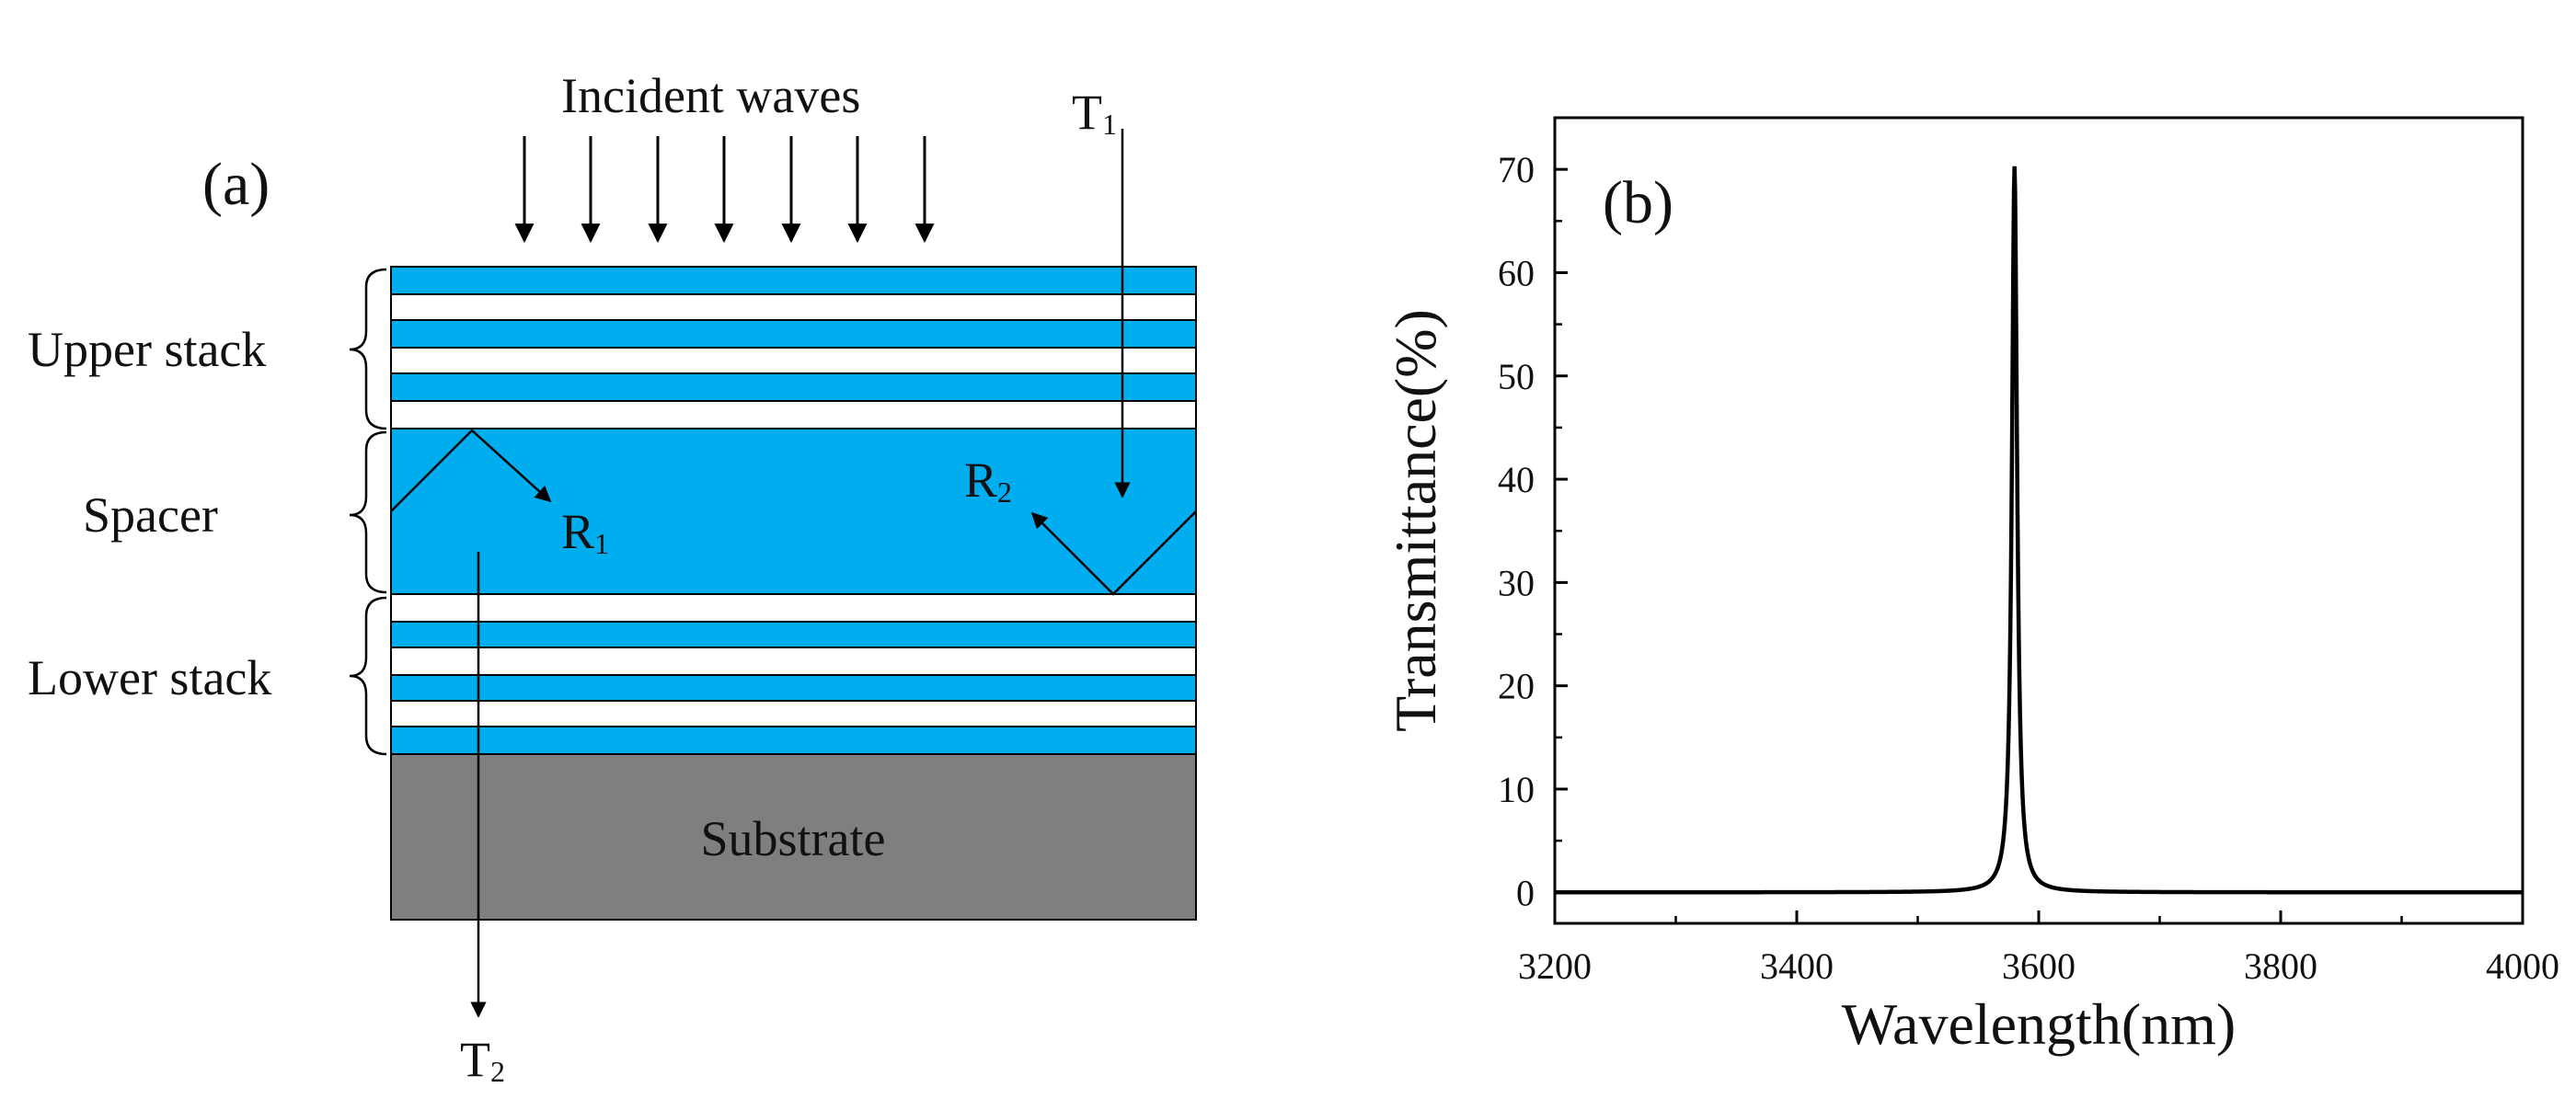 The width and height of the screenshot is (2576, 1099). I want to click on r1-label: R1, so click(585, 532).